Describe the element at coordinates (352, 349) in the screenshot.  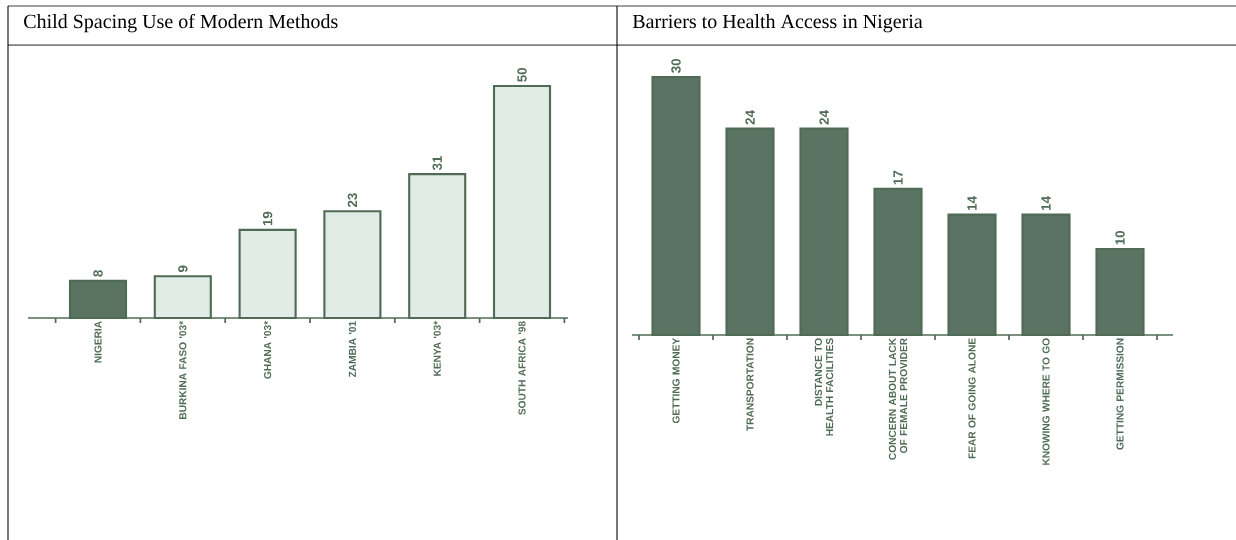
I see `x-tick-label: ZAMBIA '01` at that location.